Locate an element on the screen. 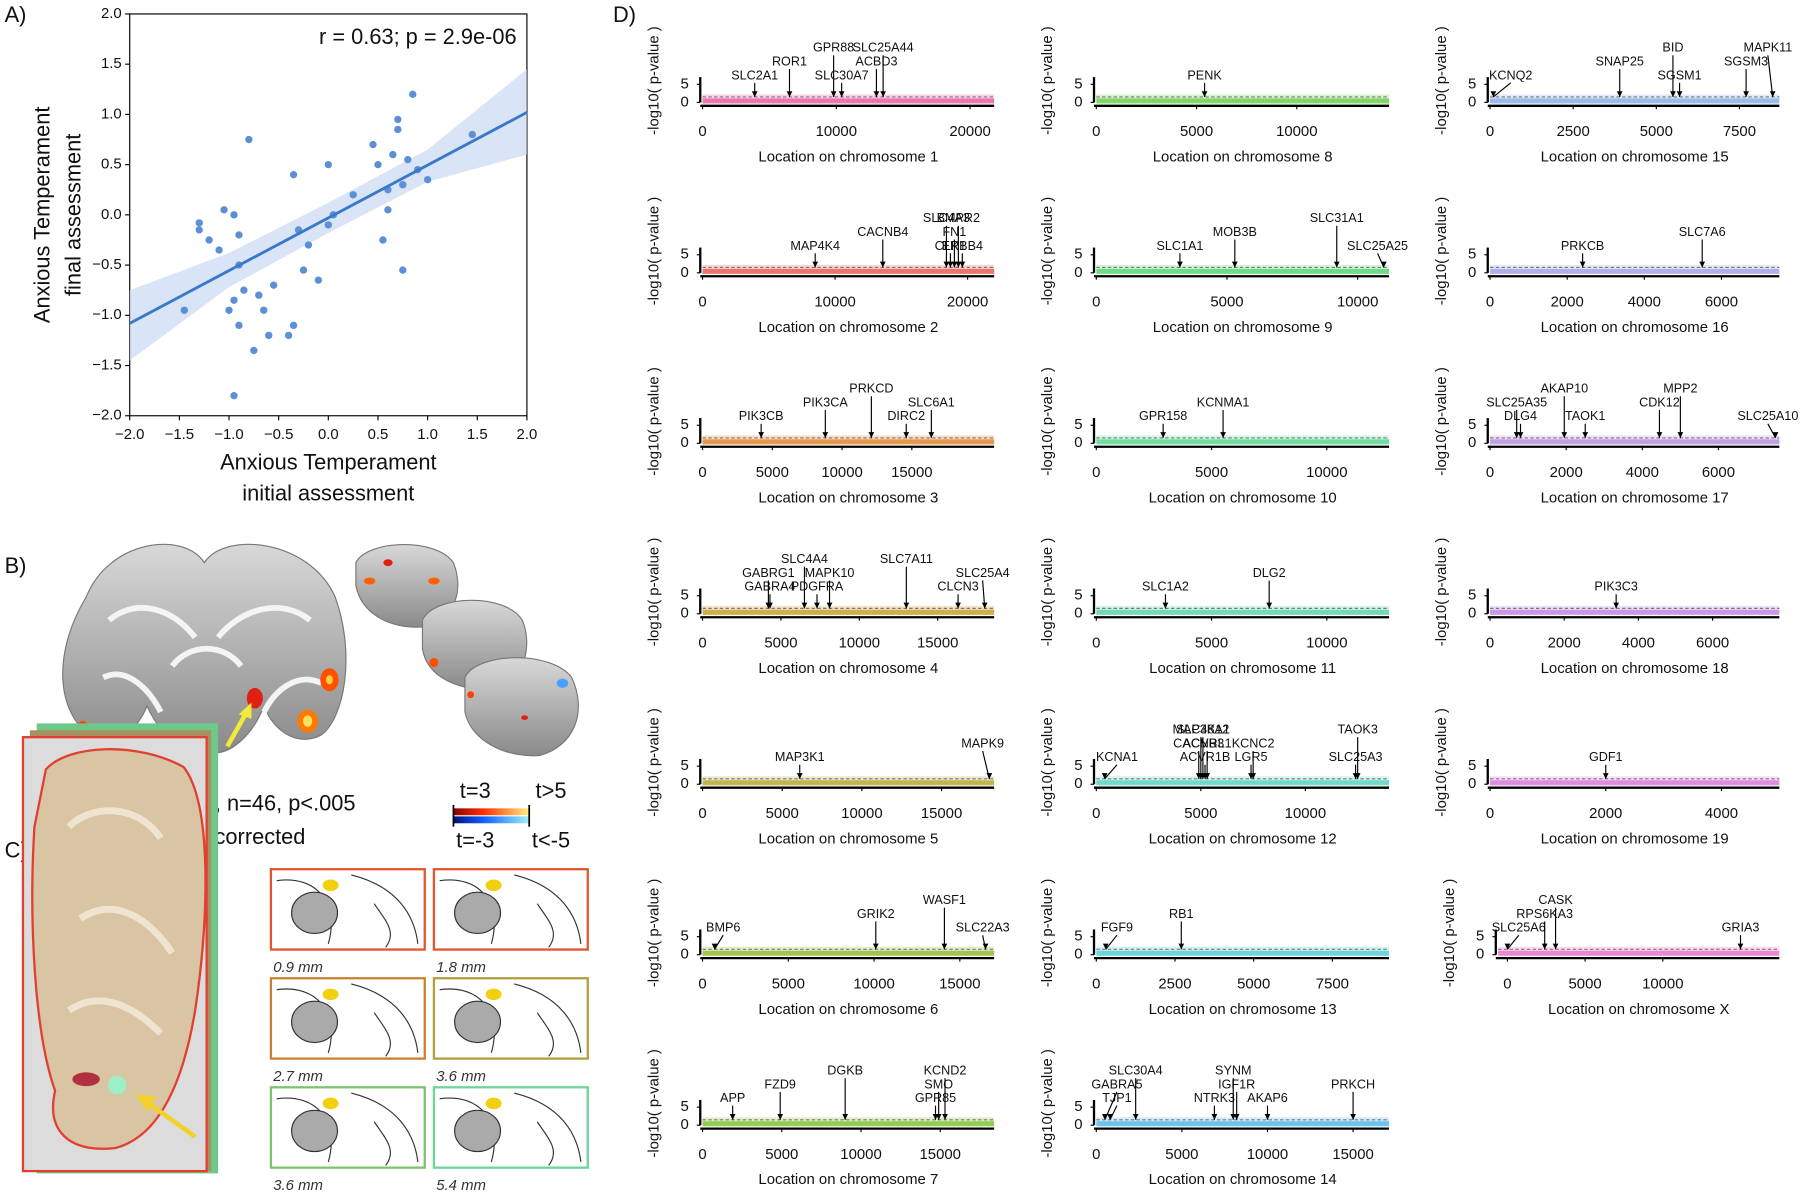 The width and height of the screenshot is (1800, 1200). gene-label: SLC25A4 is located at coordinates (983, 573).